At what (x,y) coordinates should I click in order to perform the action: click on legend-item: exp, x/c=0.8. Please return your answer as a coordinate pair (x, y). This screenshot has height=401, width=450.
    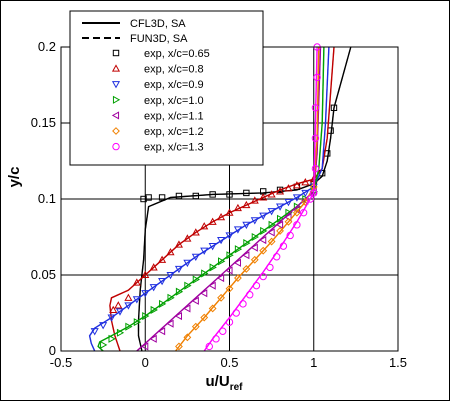
    Looking at the image, I should click on (157, 70).